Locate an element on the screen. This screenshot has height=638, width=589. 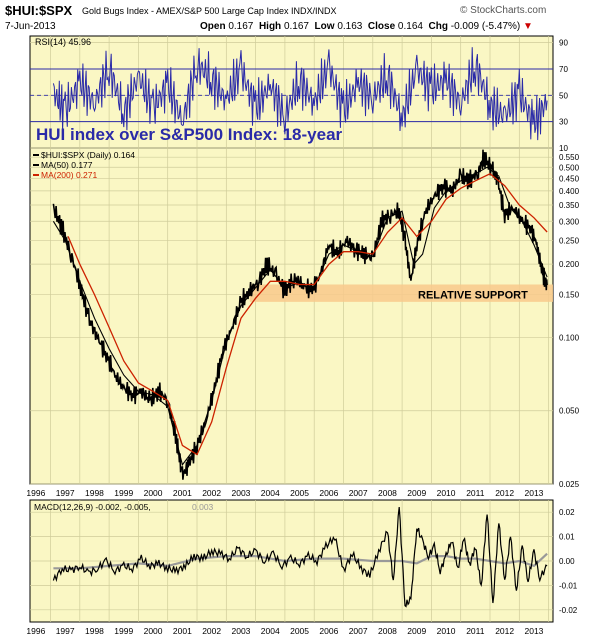
support-band is located at coordinates (401, 293).